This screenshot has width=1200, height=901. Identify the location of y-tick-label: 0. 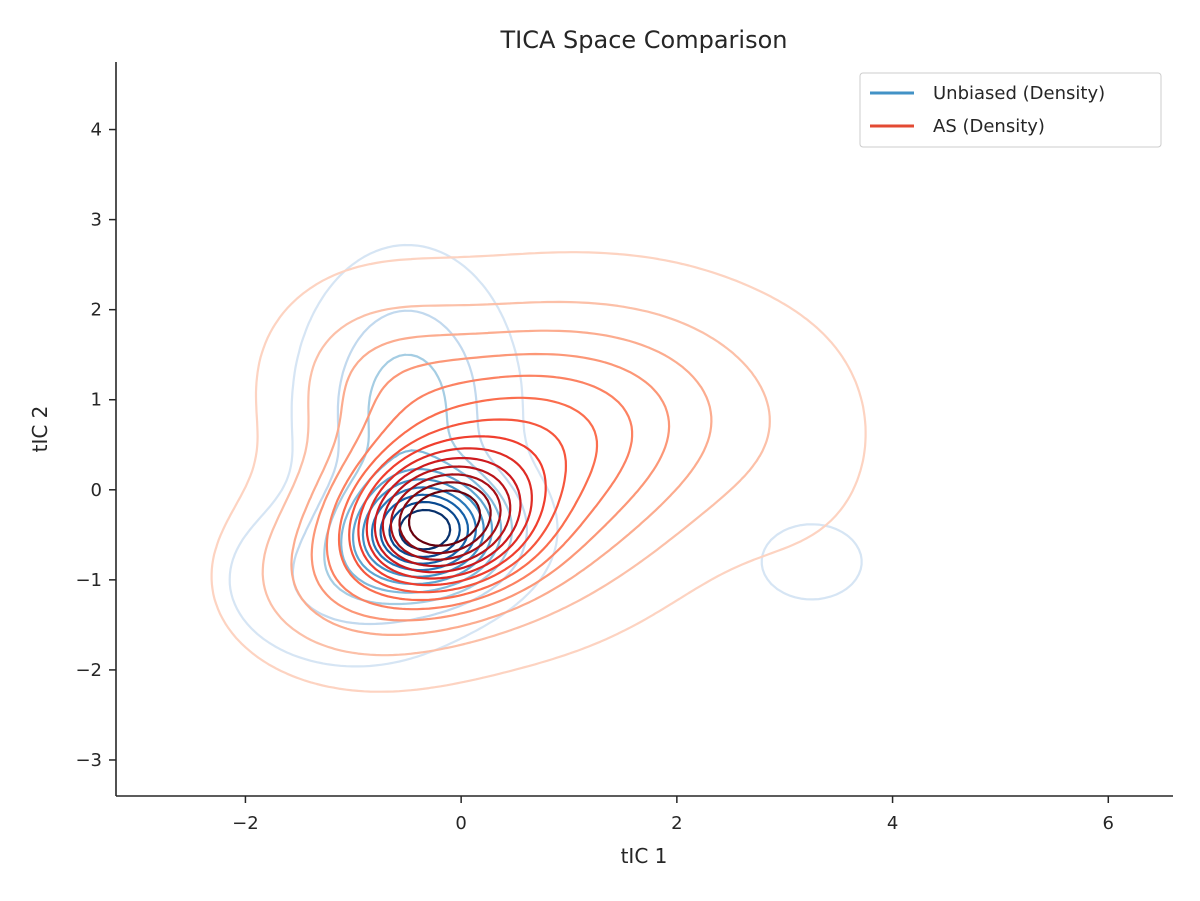
(96, 490).